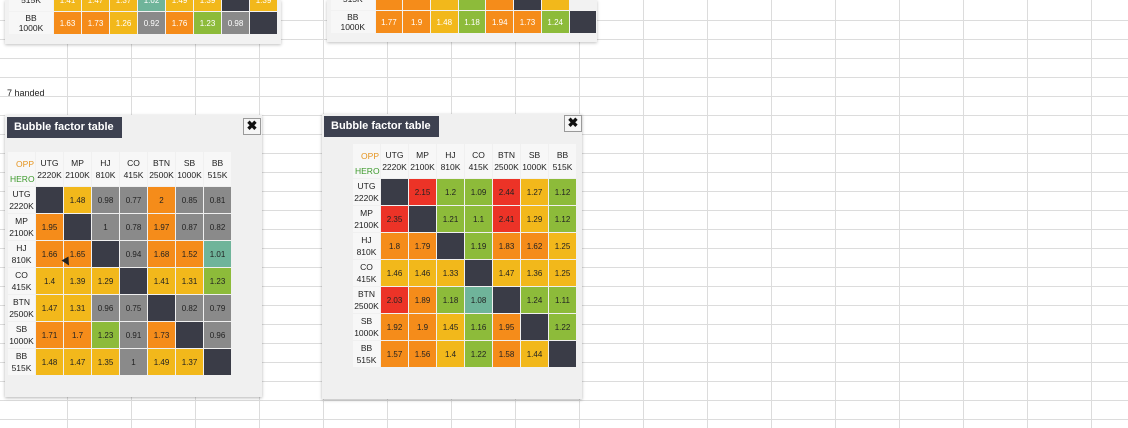 The image size is (1128, 428). What do you see at coordinates (464, 327) in the screenshot?
I see `table-row: SB 1000K 1.92 1.9 1.45 1.16 1.95 1.22` at bounding box center [464, 327].